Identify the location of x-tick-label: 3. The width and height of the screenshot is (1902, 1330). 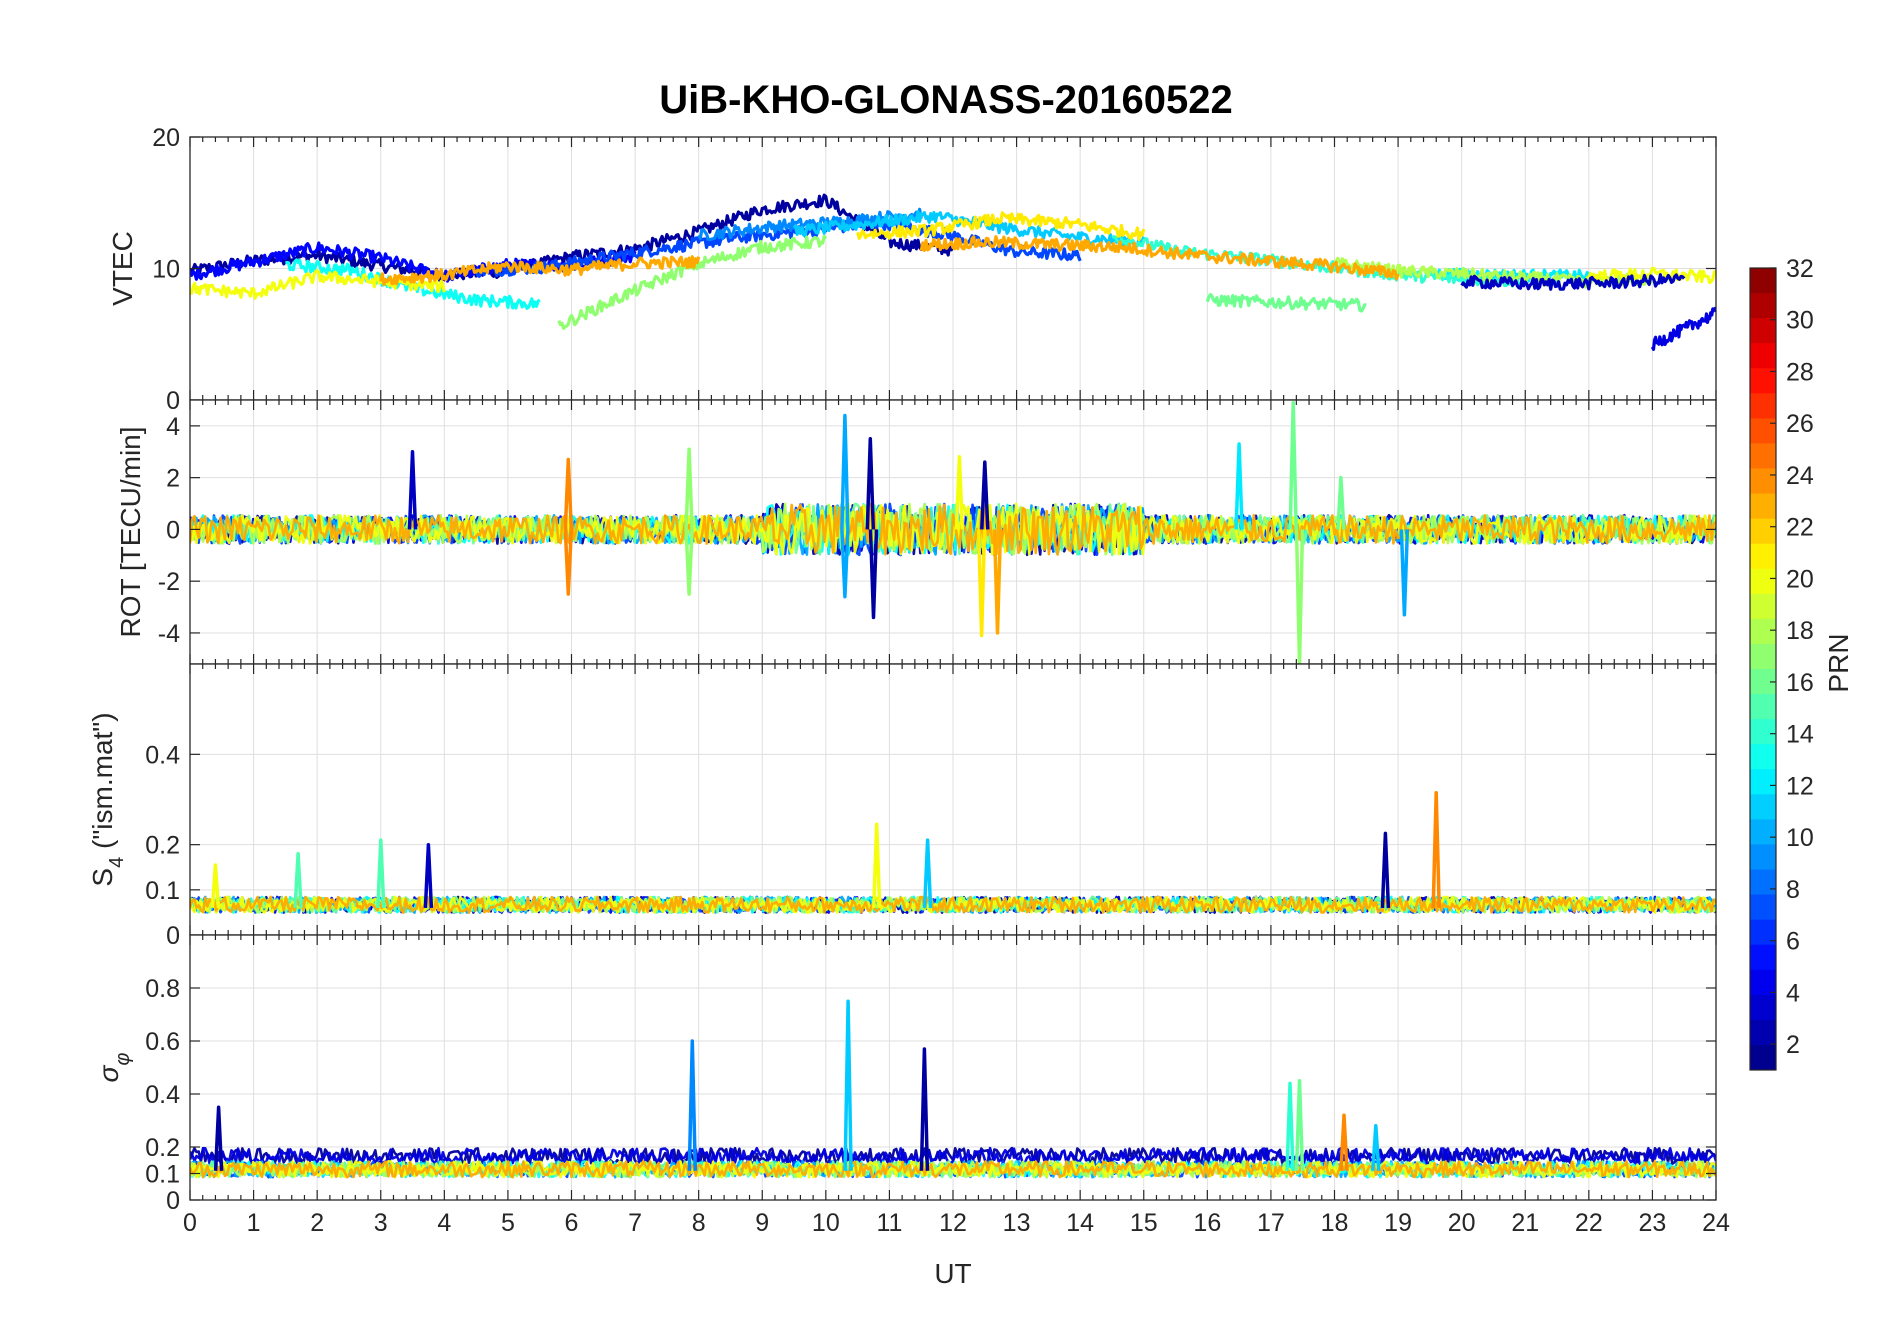
(381, 1223).